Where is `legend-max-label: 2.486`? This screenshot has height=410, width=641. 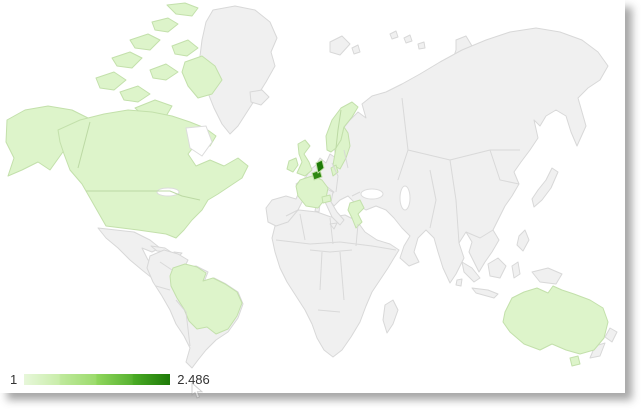
legend-max-label: 2.486 is located at coordinates (193, 379).